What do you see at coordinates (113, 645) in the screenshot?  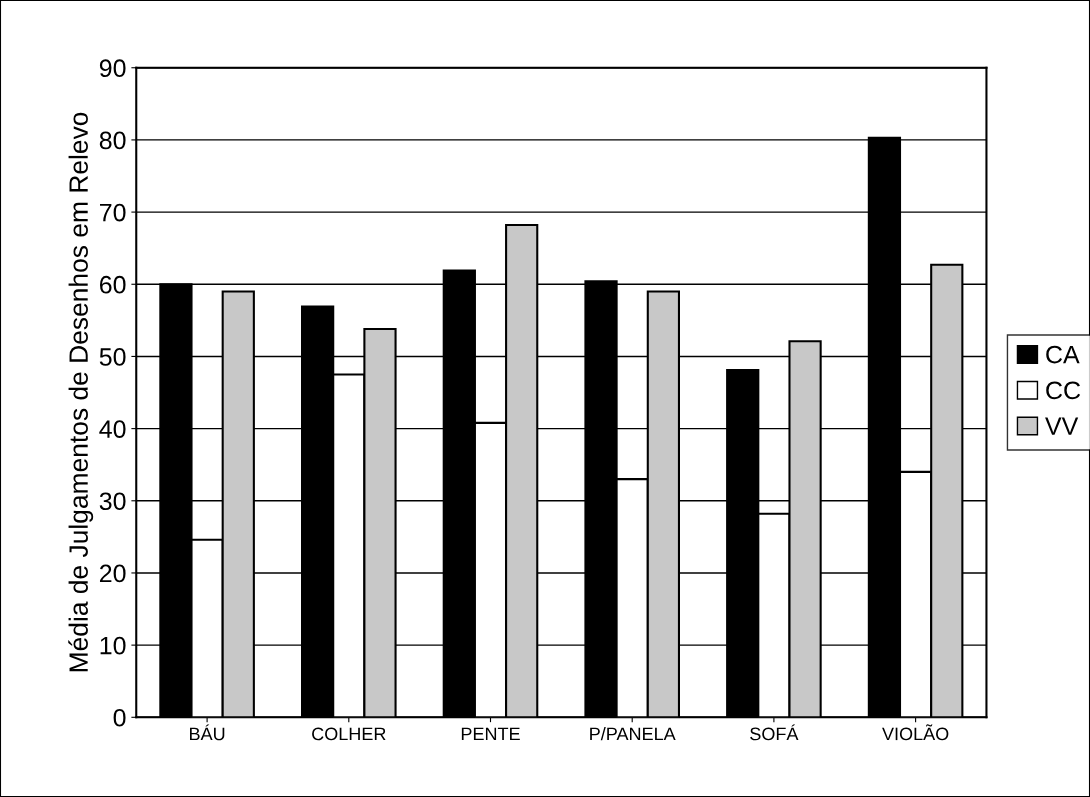 I see `y-tick-label: 10` at bounding box center [113, 645].